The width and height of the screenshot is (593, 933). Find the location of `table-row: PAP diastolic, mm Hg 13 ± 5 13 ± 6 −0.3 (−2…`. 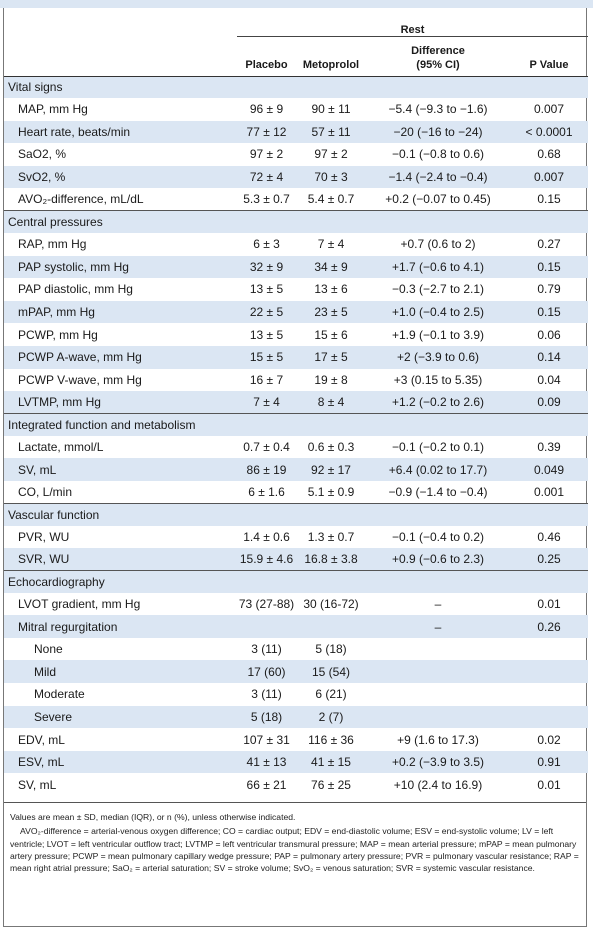

table-row: PAP diastolic, mm Hg 13 ± 5 13 ± 6 −0.3 (−2… is located at coordinates (296, 289).